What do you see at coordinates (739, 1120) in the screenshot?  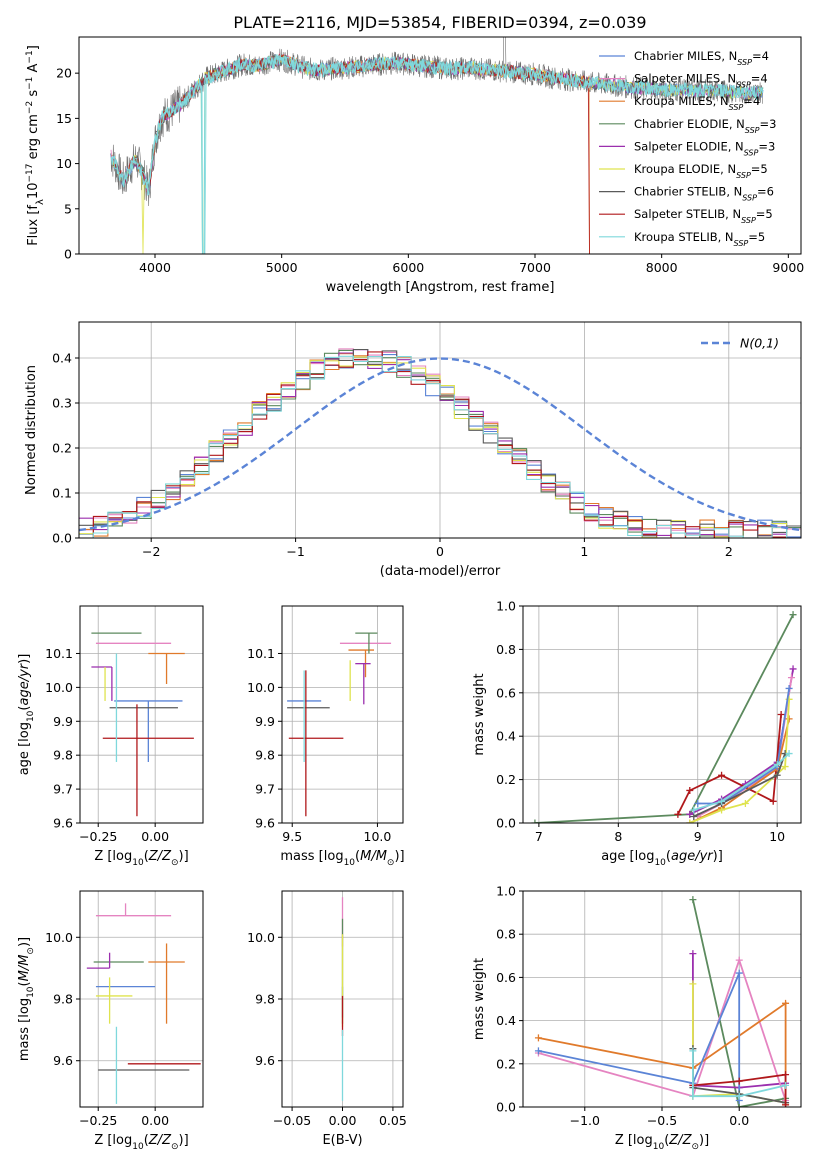 I see `x-tick-label: 0.0` at bounding box center [739, 1120].